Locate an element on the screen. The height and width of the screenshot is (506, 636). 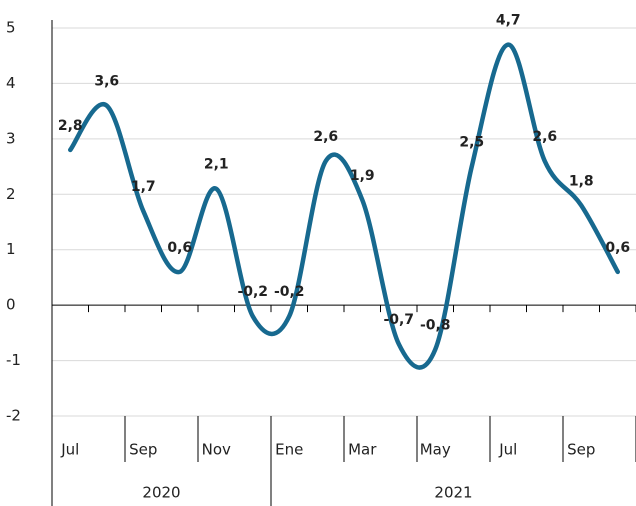
value-label: -0,7 is located at coordinates (398, 320).